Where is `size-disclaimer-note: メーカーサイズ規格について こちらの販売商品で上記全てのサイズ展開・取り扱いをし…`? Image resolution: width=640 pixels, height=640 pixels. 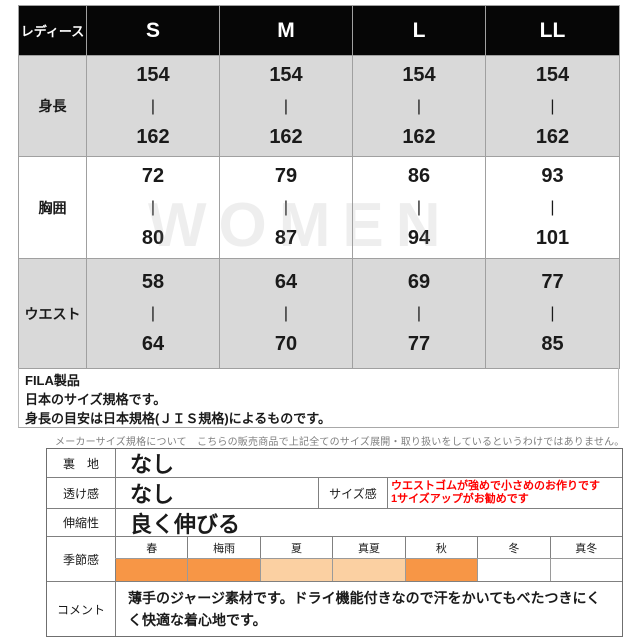 size-disclaimer-note: メーカーサイズ規格について こちらの販売商品で上記全てのサイズ展開・取り扱いをし… is located at coordinates (340, 442).